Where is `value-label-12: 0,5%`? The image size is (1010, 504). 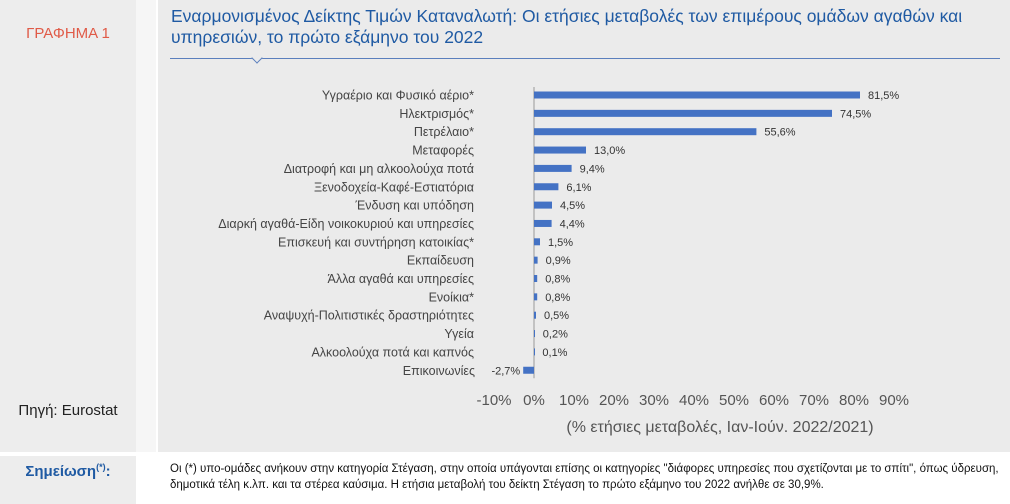 value-label-12: 0,5% is located at coordinates (556, 316).